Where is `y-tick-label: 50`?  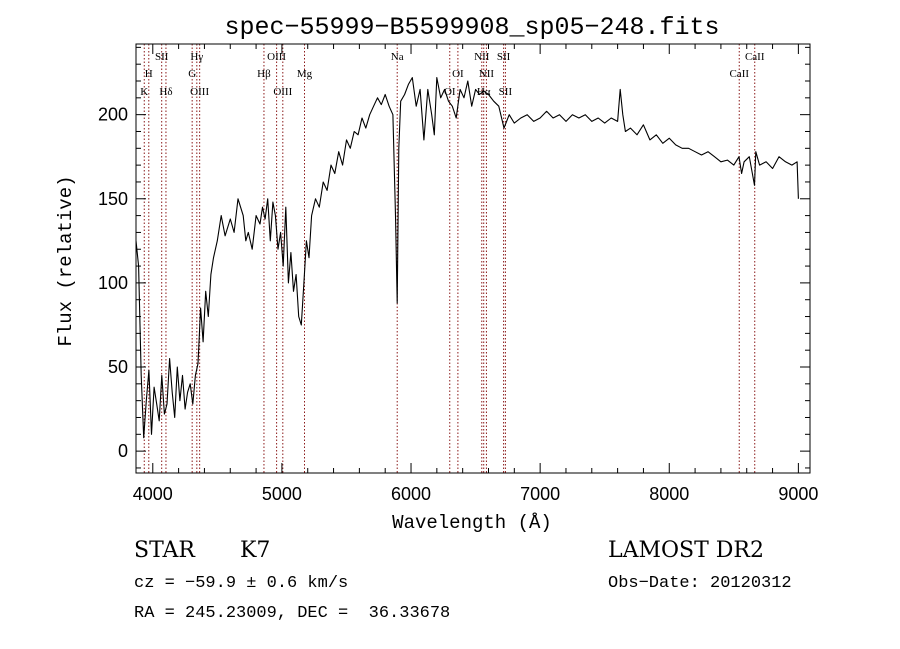
y-tick-label: 50 is located at coordinates (118, 367).